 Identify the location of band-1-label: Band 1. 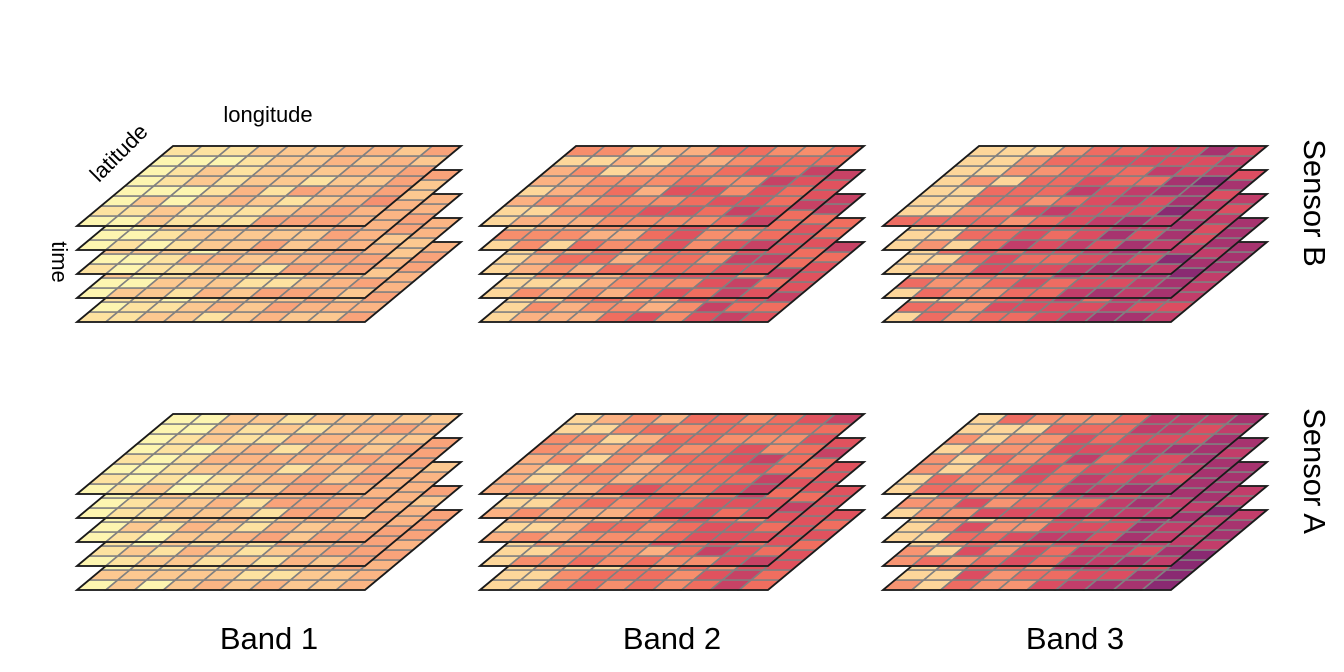
(269, 638).